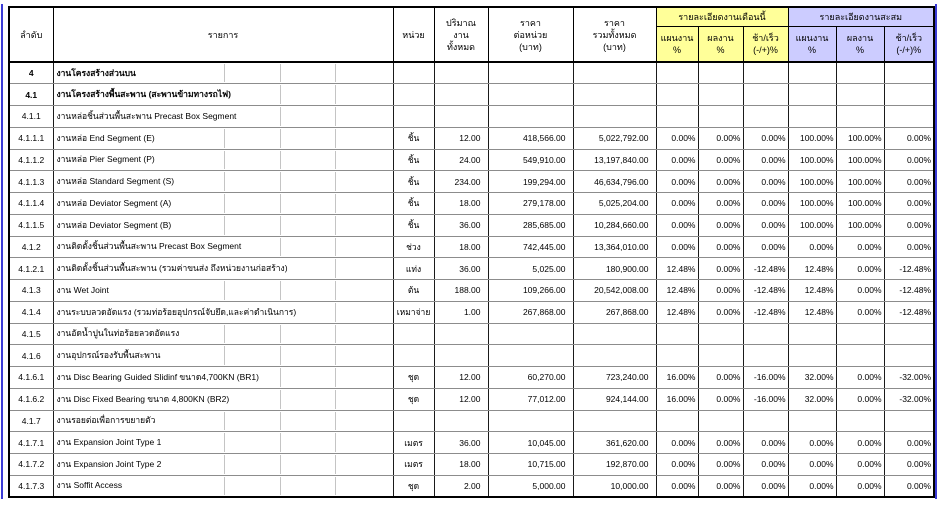 The image size is (946, 508). Describe the element at coordinates (530, 247) in the screenshot. I see `cell-unit-price: 742,445.00` at that location.